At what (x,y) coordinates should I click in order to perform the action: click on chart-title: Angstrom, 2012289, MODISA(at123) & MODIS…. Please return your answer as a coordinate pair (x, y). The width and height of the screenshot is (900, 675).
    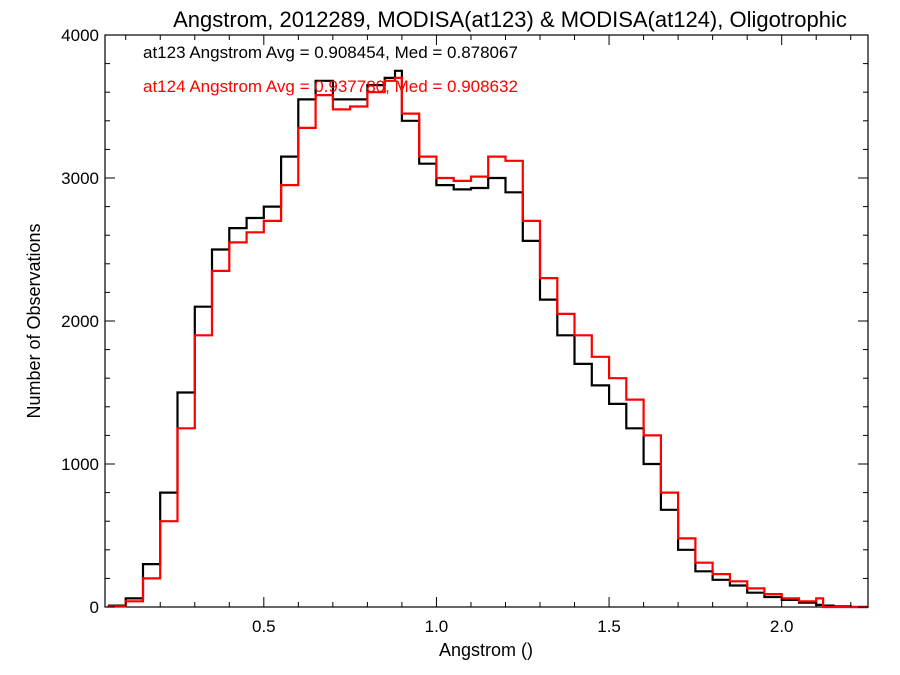
    Looking at the image, I should click on (510, 19).